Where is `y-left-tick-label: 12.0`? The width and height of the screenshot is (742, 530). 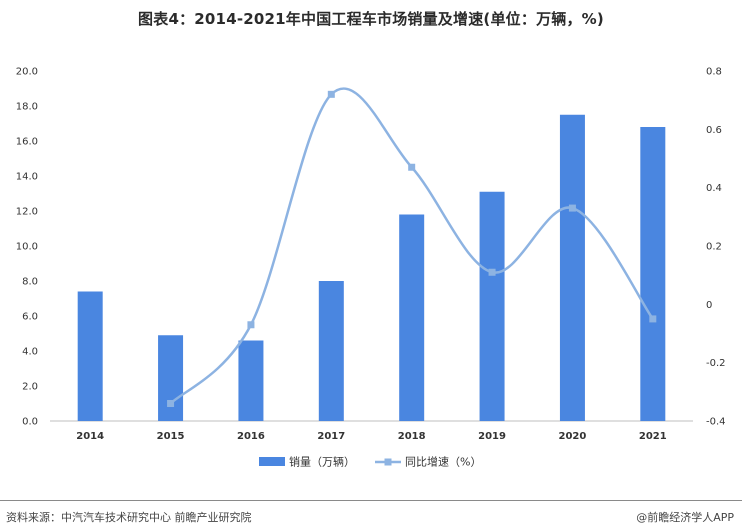 y-left-tick-label: 12.0 is located at coordinates (27, 212).